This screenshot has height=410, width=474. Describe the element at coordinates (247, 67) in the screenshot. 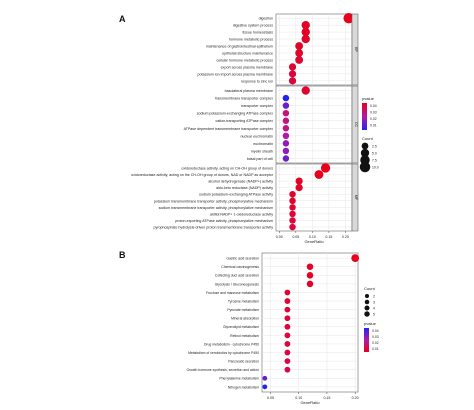

I see `term-label: export across plasma membrane` at that location.